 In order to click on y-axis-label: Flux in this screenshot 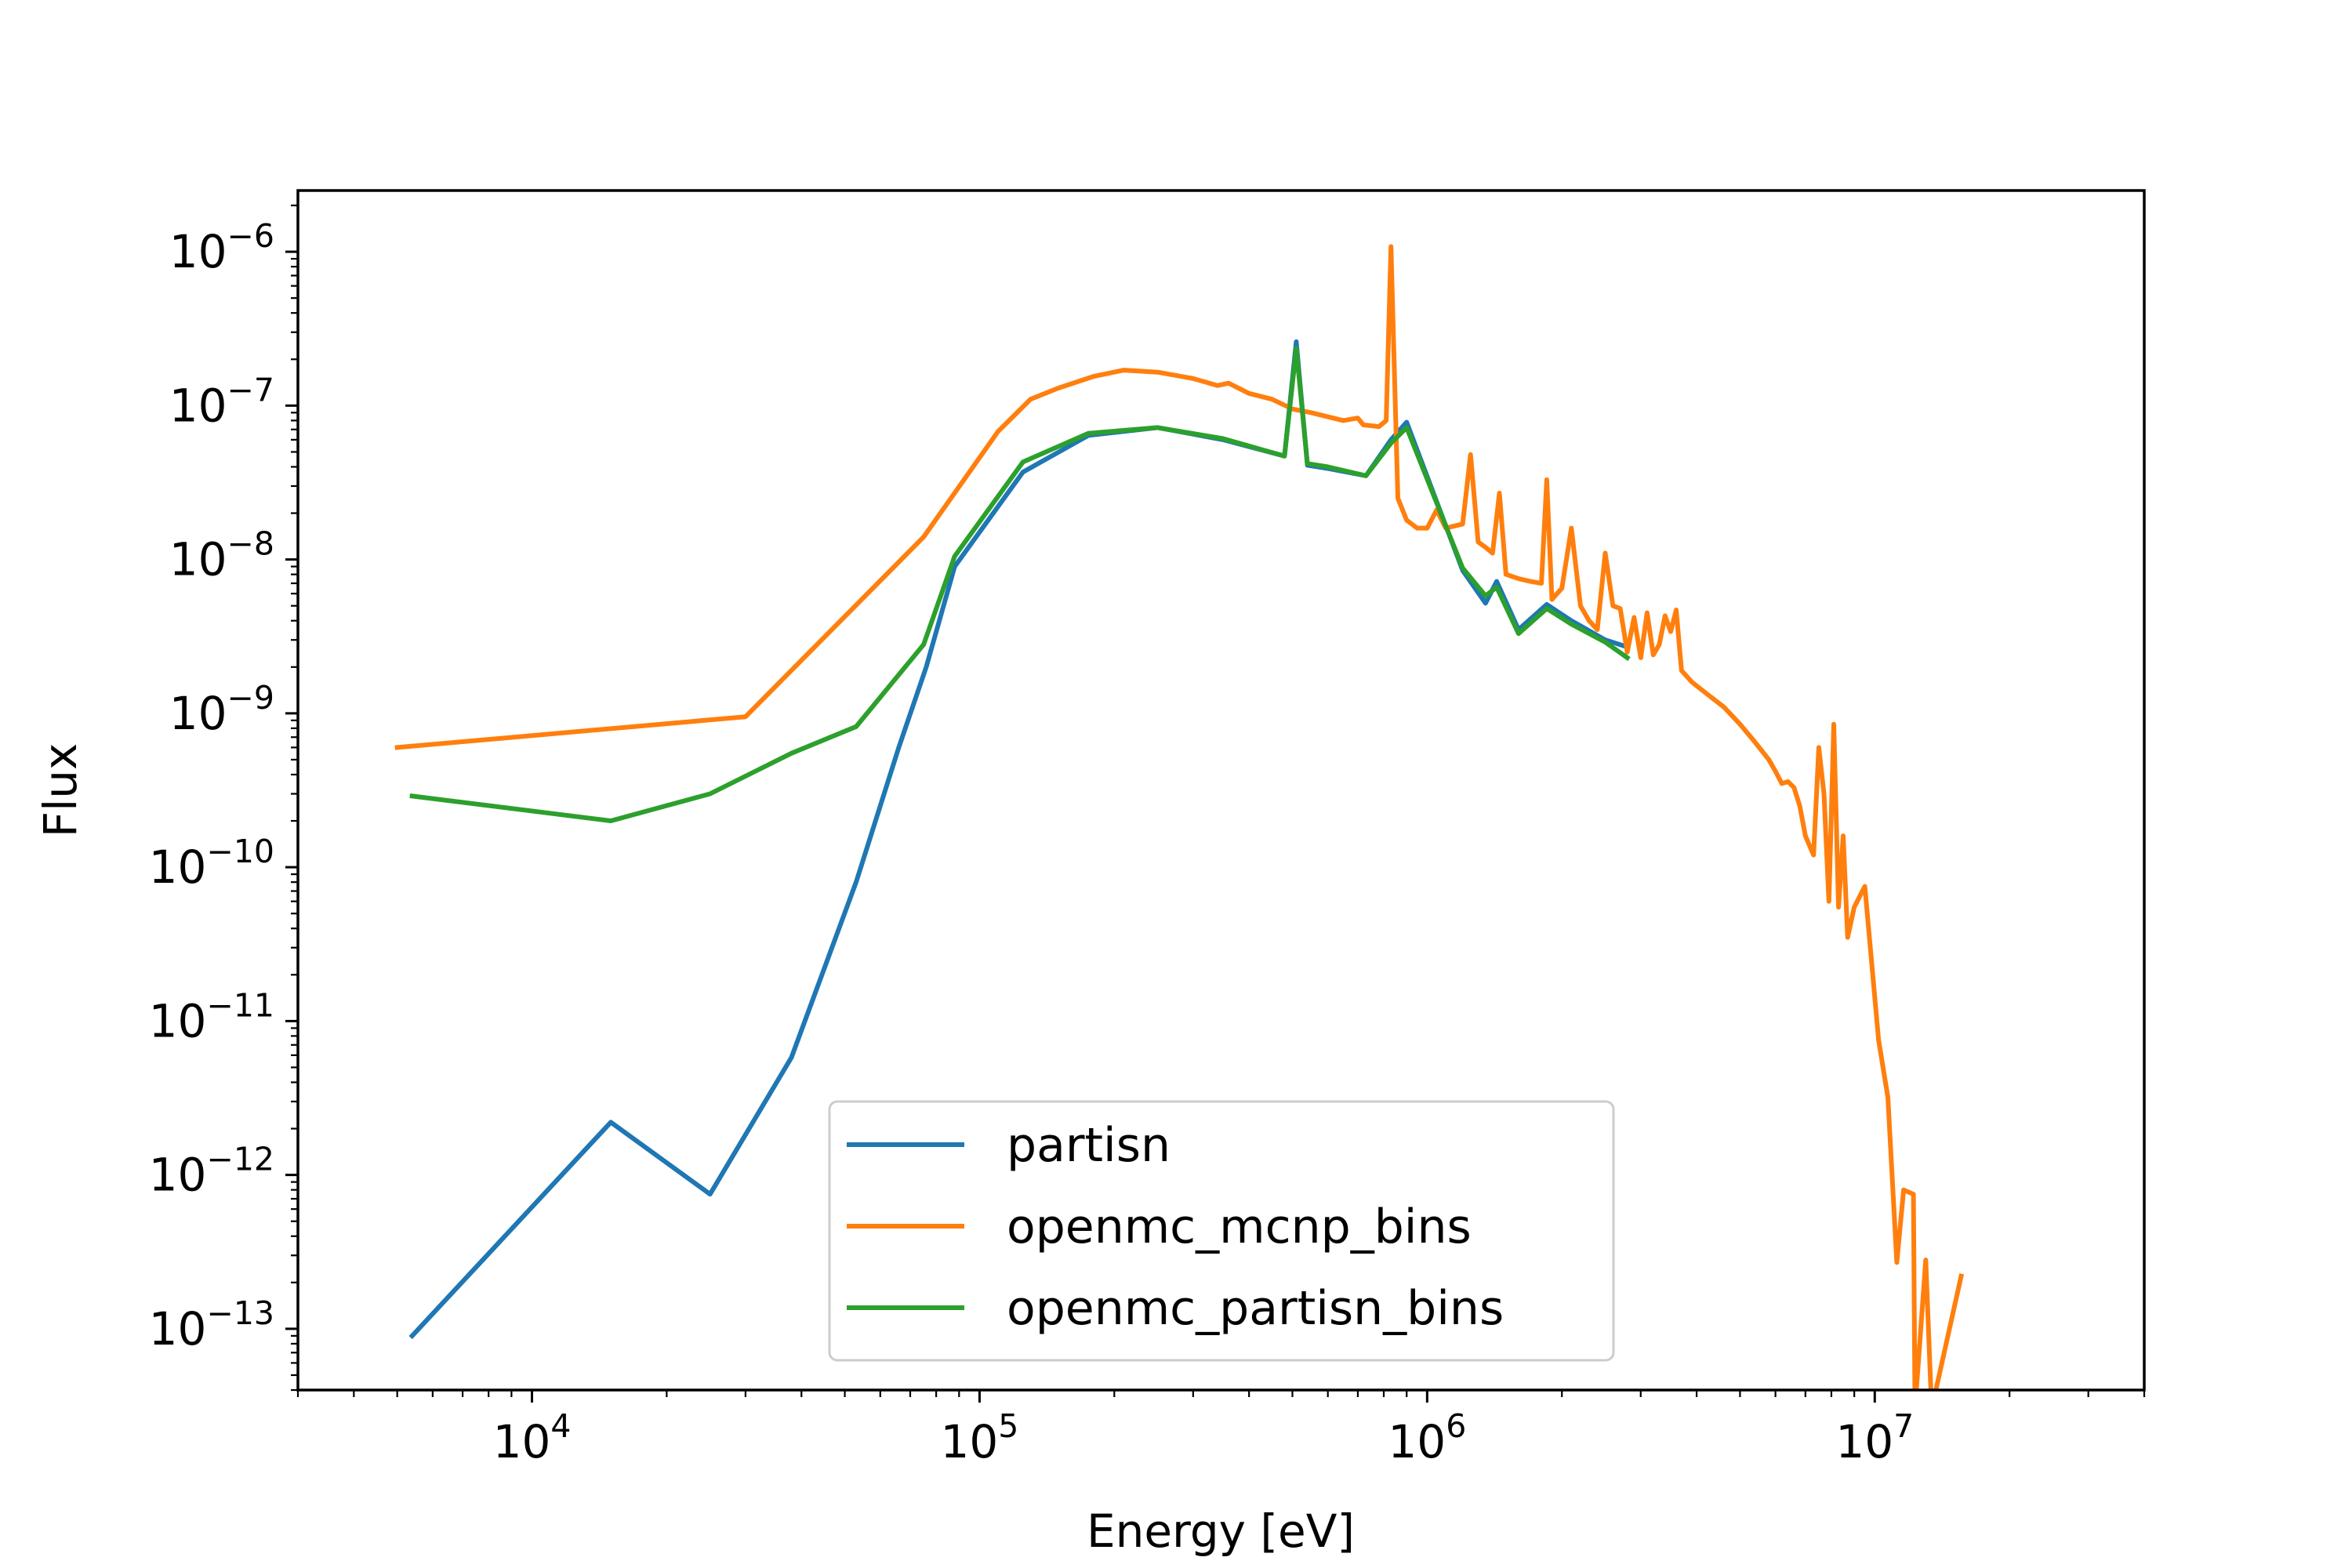, I will do `click(61, 790)`.